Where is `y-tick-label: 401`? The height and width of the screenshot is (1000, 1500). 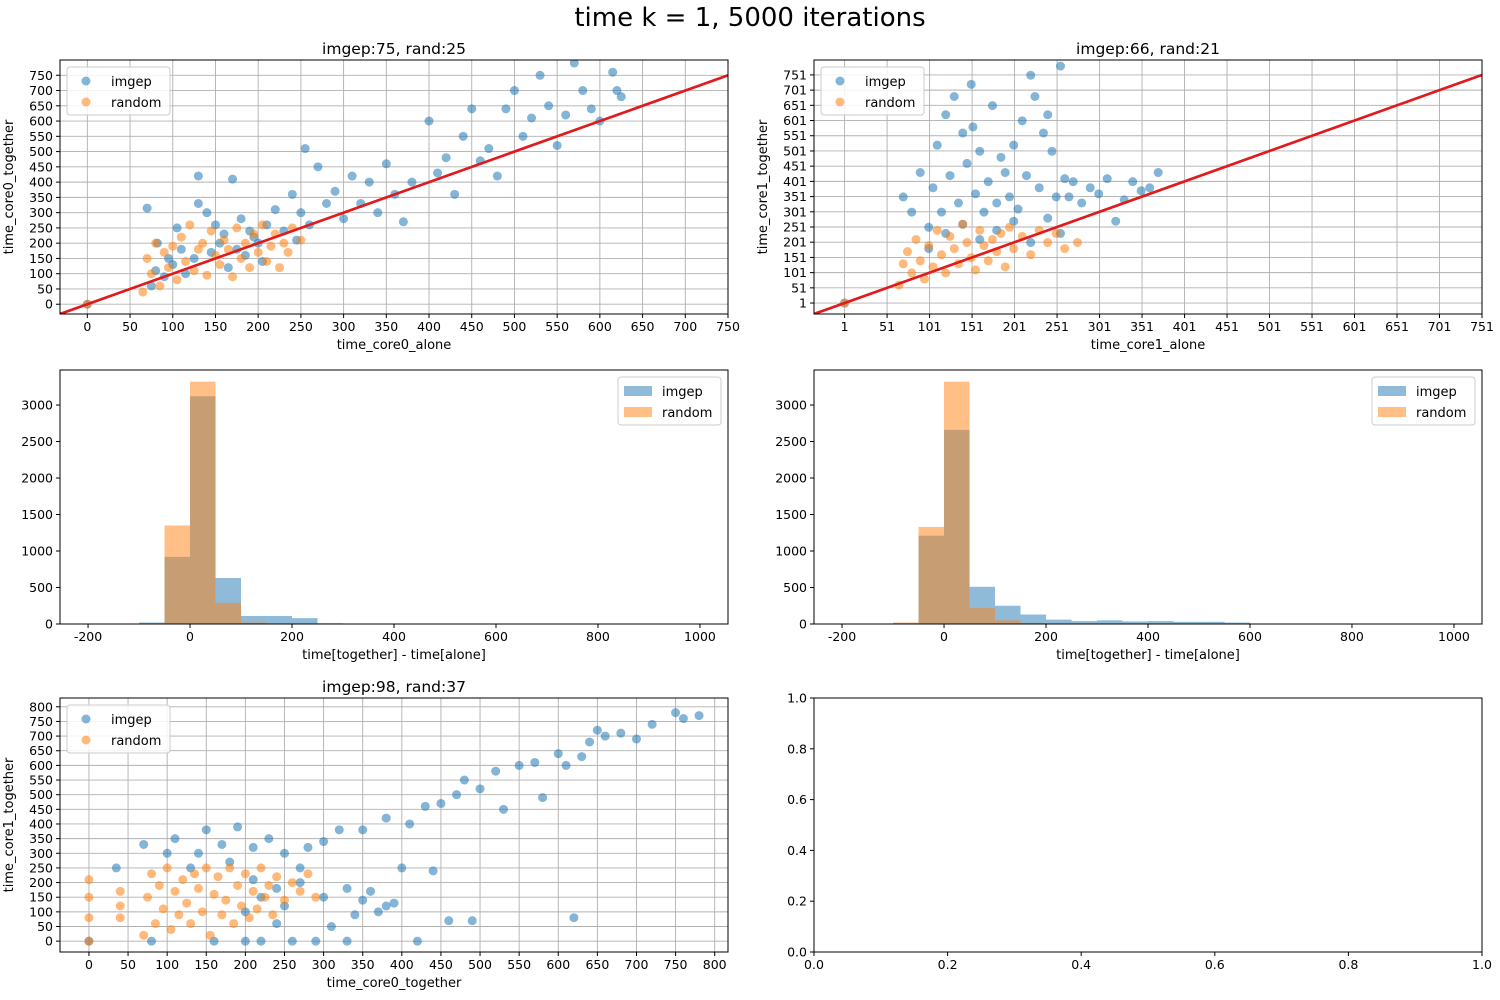
y-tick-label: 401 is located at coordinates (795, 181).